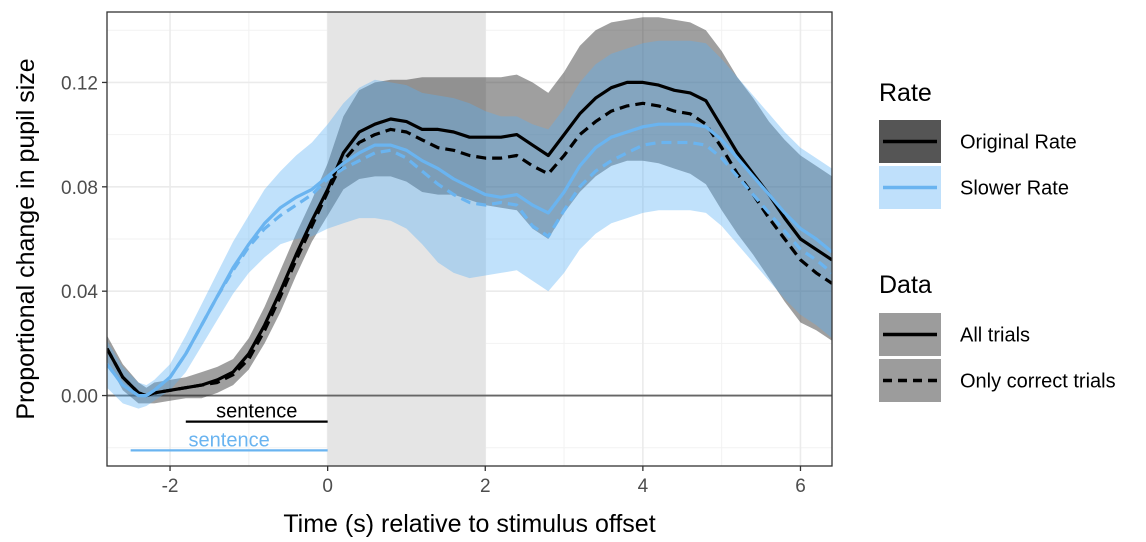  Describe the element at coordinates (26, 238) in the screenshot. I see `y-axis-title: Proportional change in pupil size` at that location.